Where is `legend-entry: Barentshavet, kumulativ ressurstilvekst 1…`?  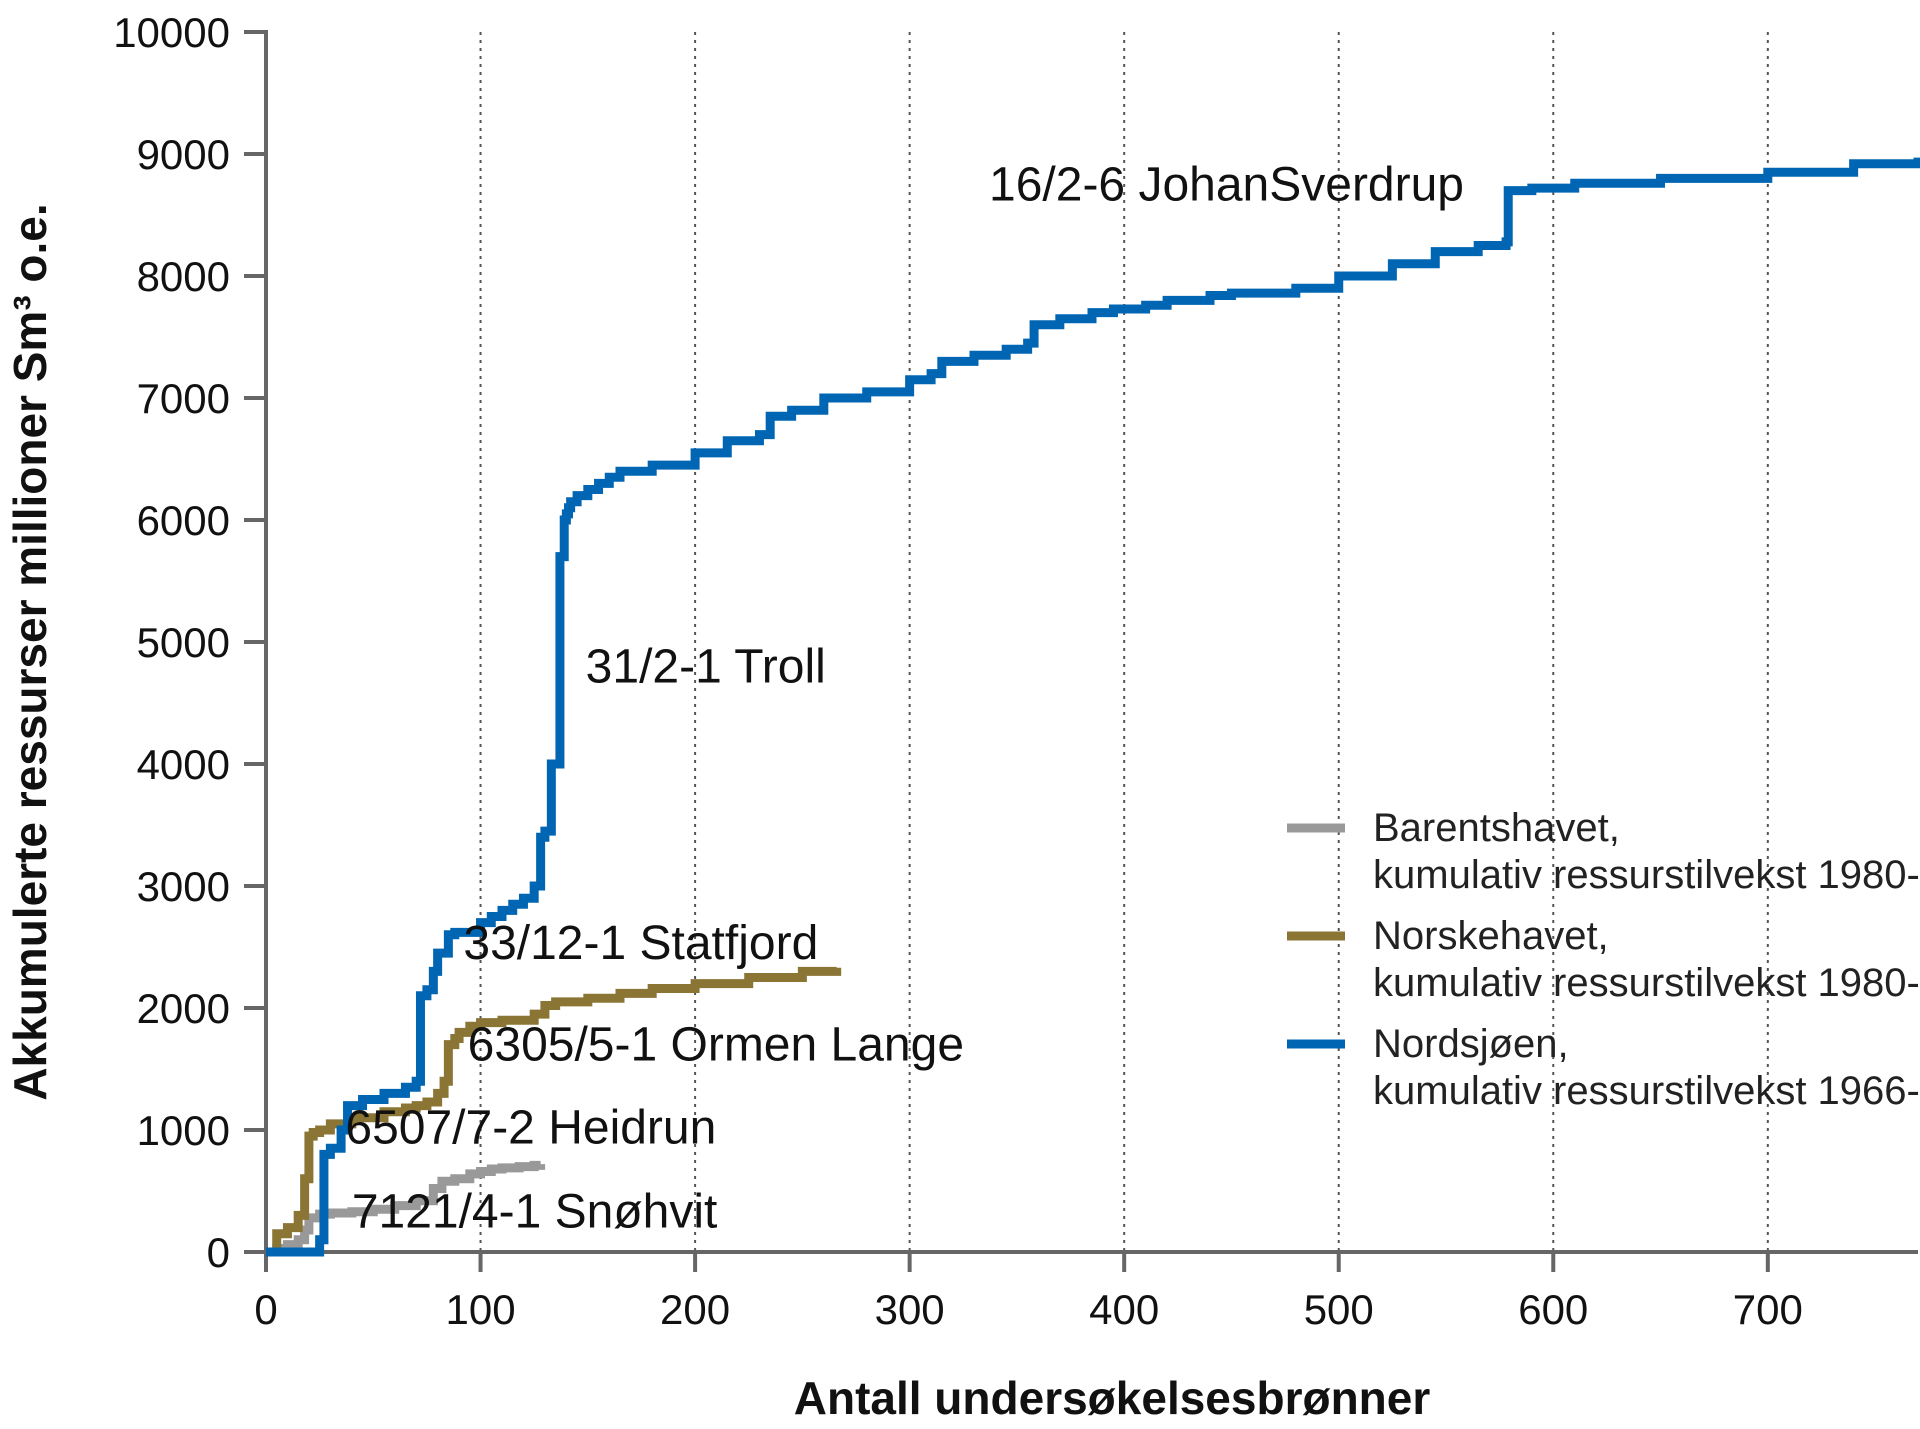 legend-entry: Barentshavet, kumulativ ressurstilvekst 1… is located at coordinates (1646, 851).